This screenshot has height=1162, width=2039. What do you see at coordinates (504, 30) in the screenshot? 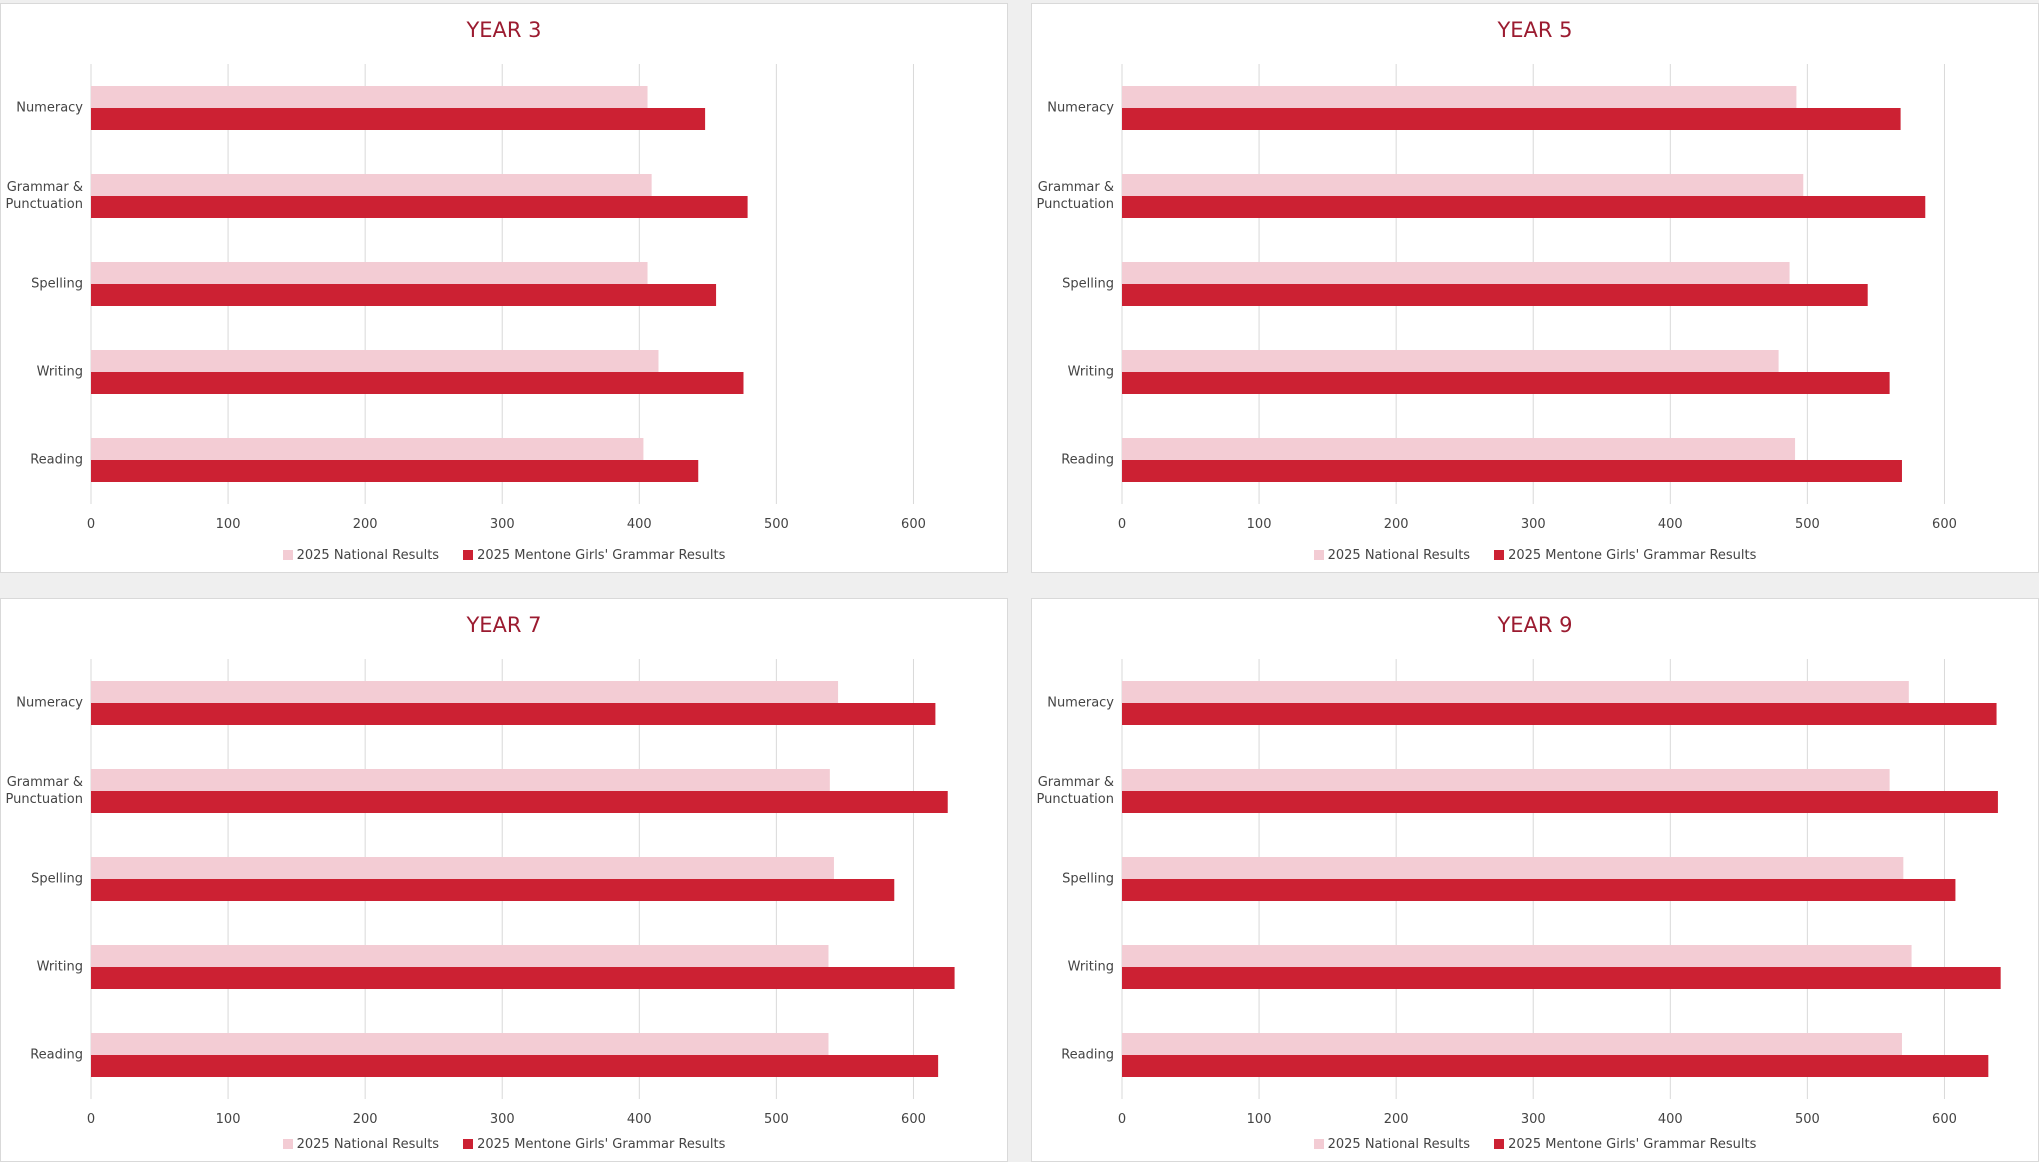
I see `chart-title: YEAR 3` at bounding box center [504, 30].